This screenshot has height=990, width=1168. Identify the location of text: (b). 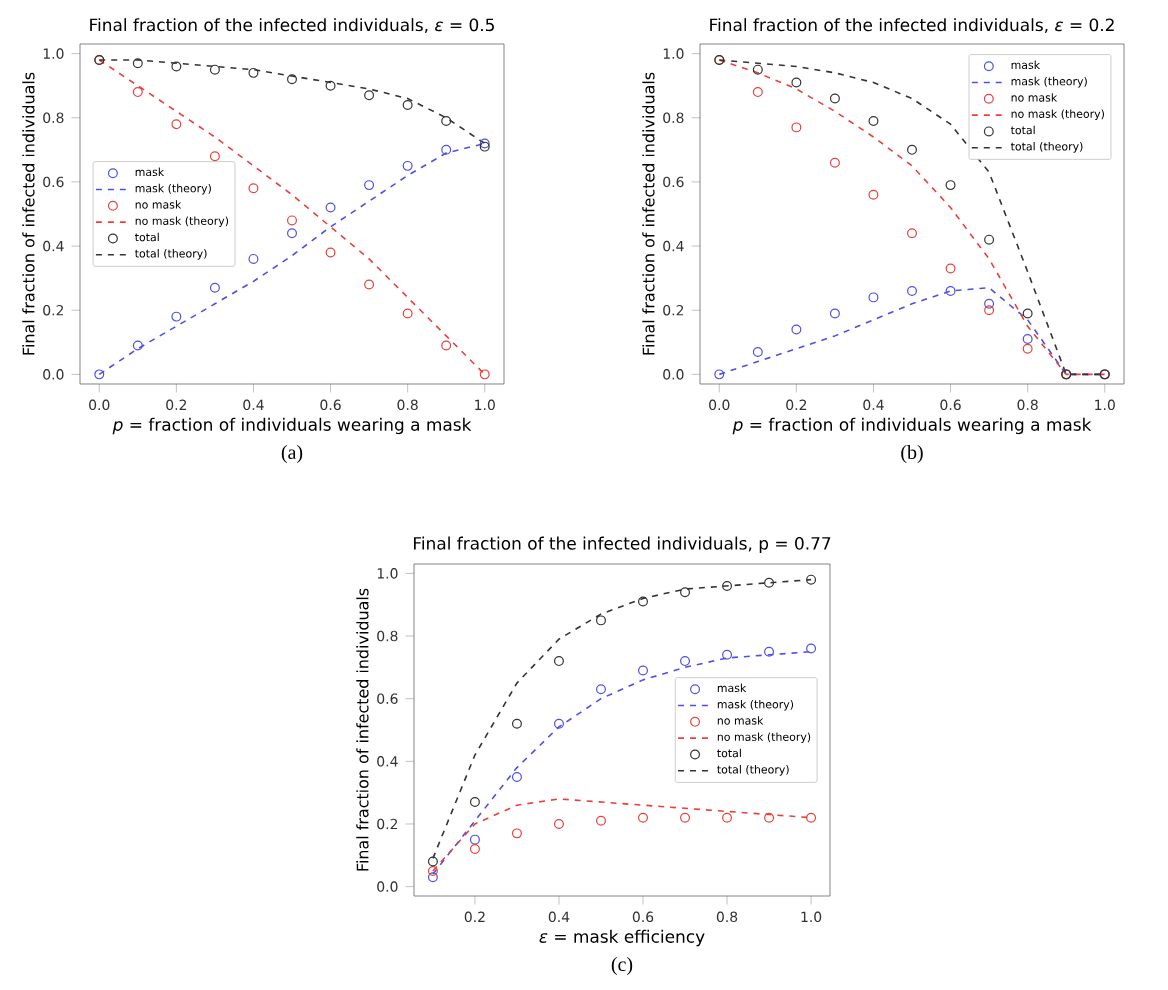
(912, 454).